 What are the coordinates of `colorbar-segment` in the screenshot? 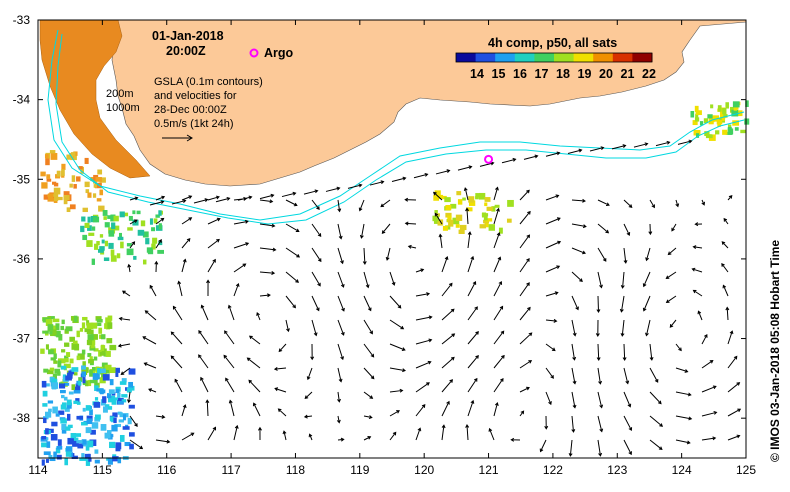 It's located at (524, 57).